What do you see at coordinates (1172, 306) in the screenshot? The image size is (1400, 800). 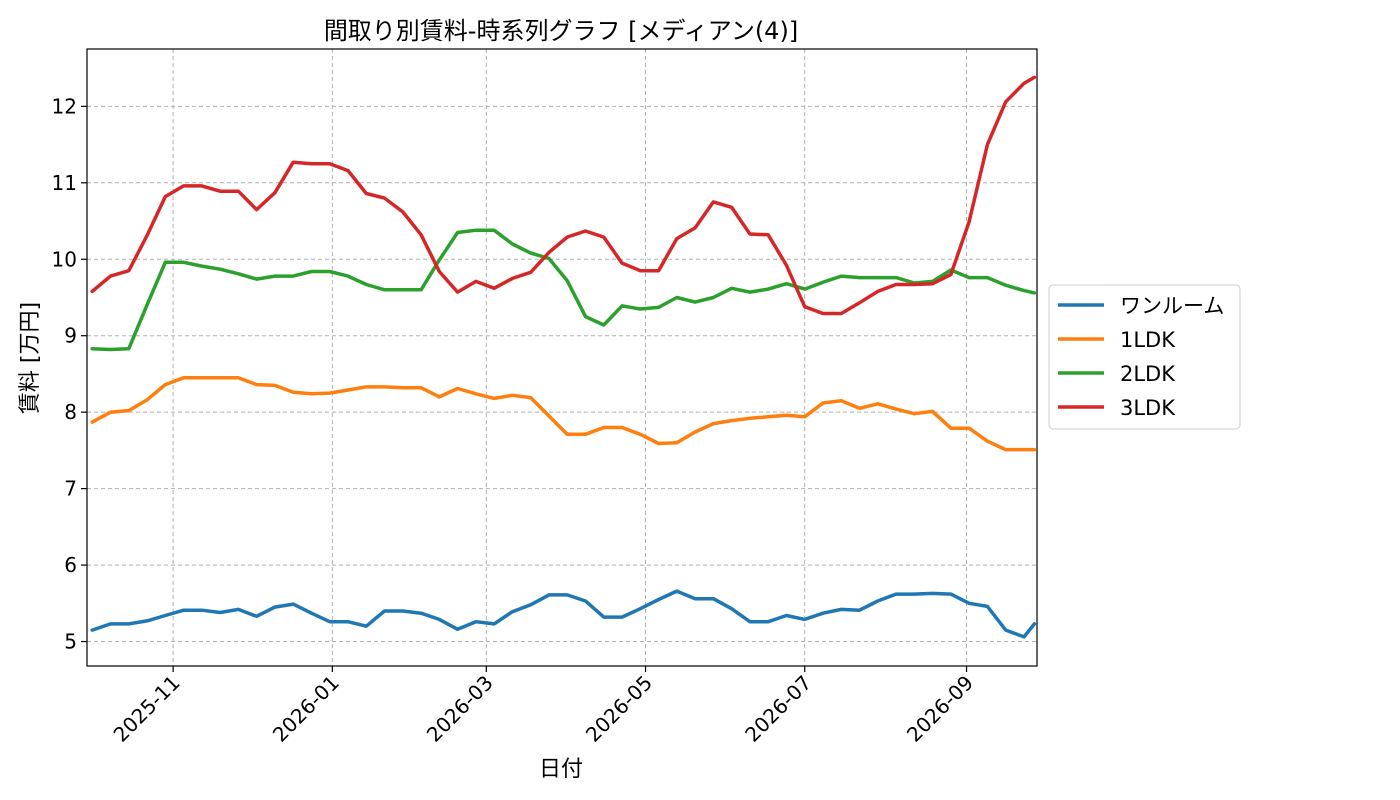 I see `legend-entry: ワンルーム` at bounding box center [1172, 306].